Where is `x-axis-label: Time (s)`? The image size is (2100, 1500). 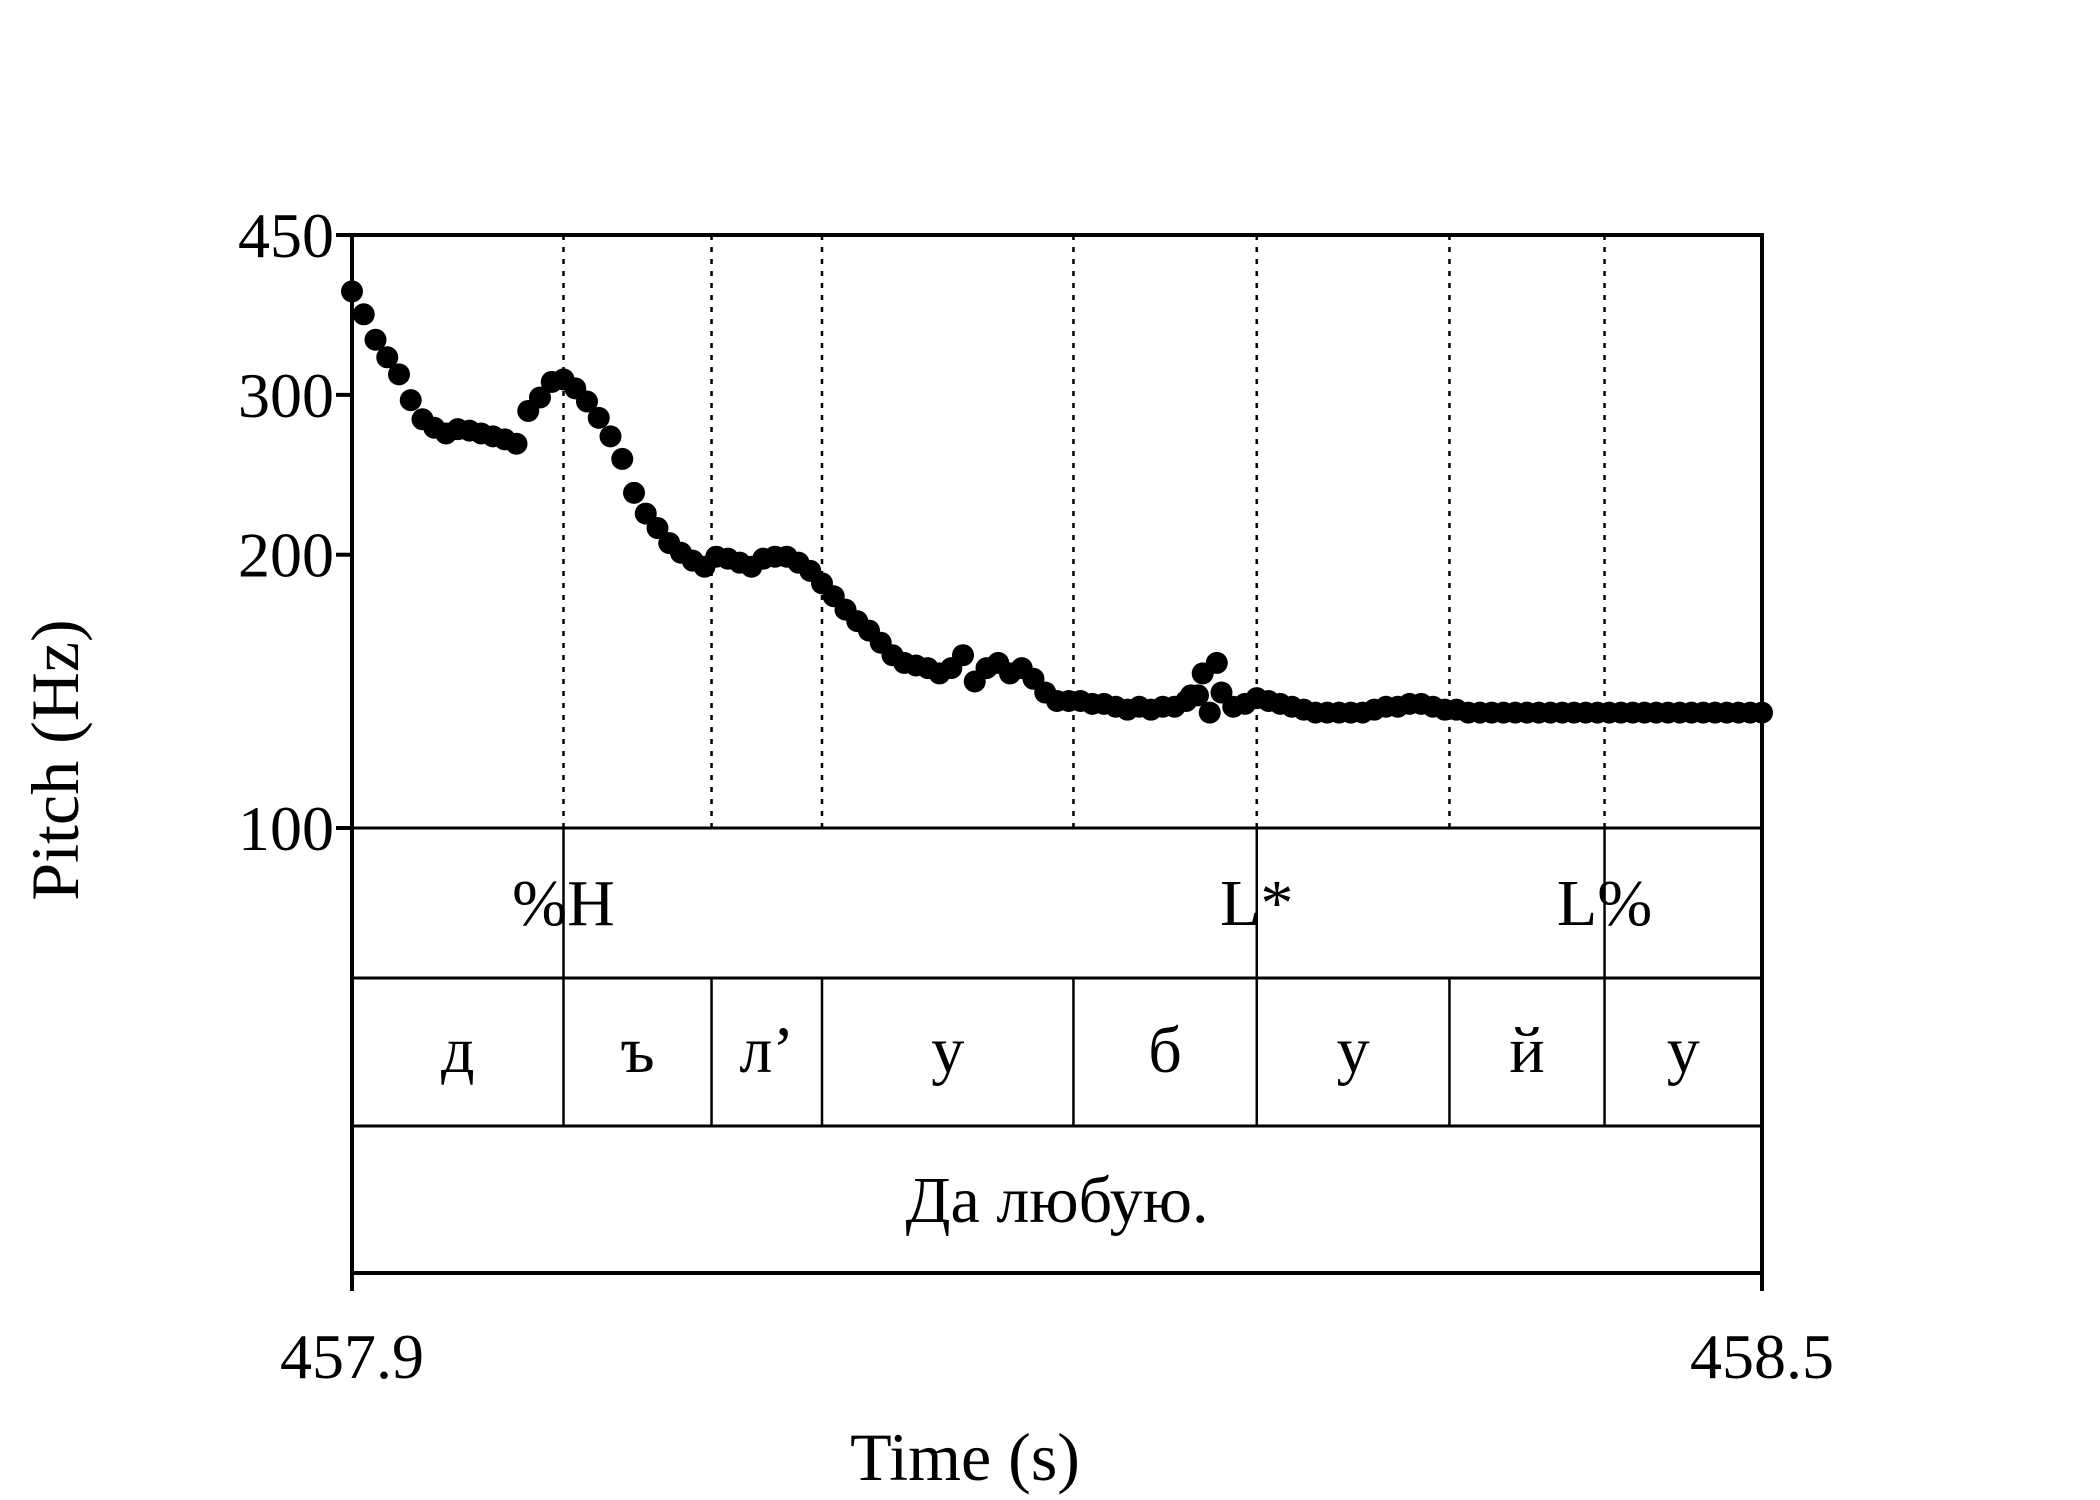 x-axis-label: Time (s) is located at coordinates (965, 1457).